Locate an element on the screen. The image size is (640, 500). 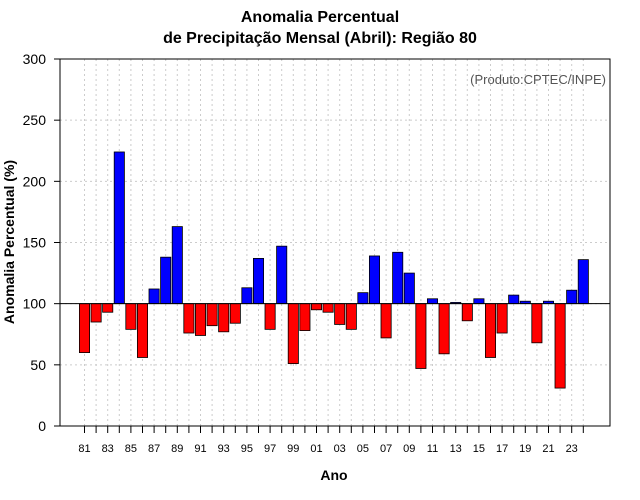
x-tick-label: 97 is located at coordinates (270, 449).